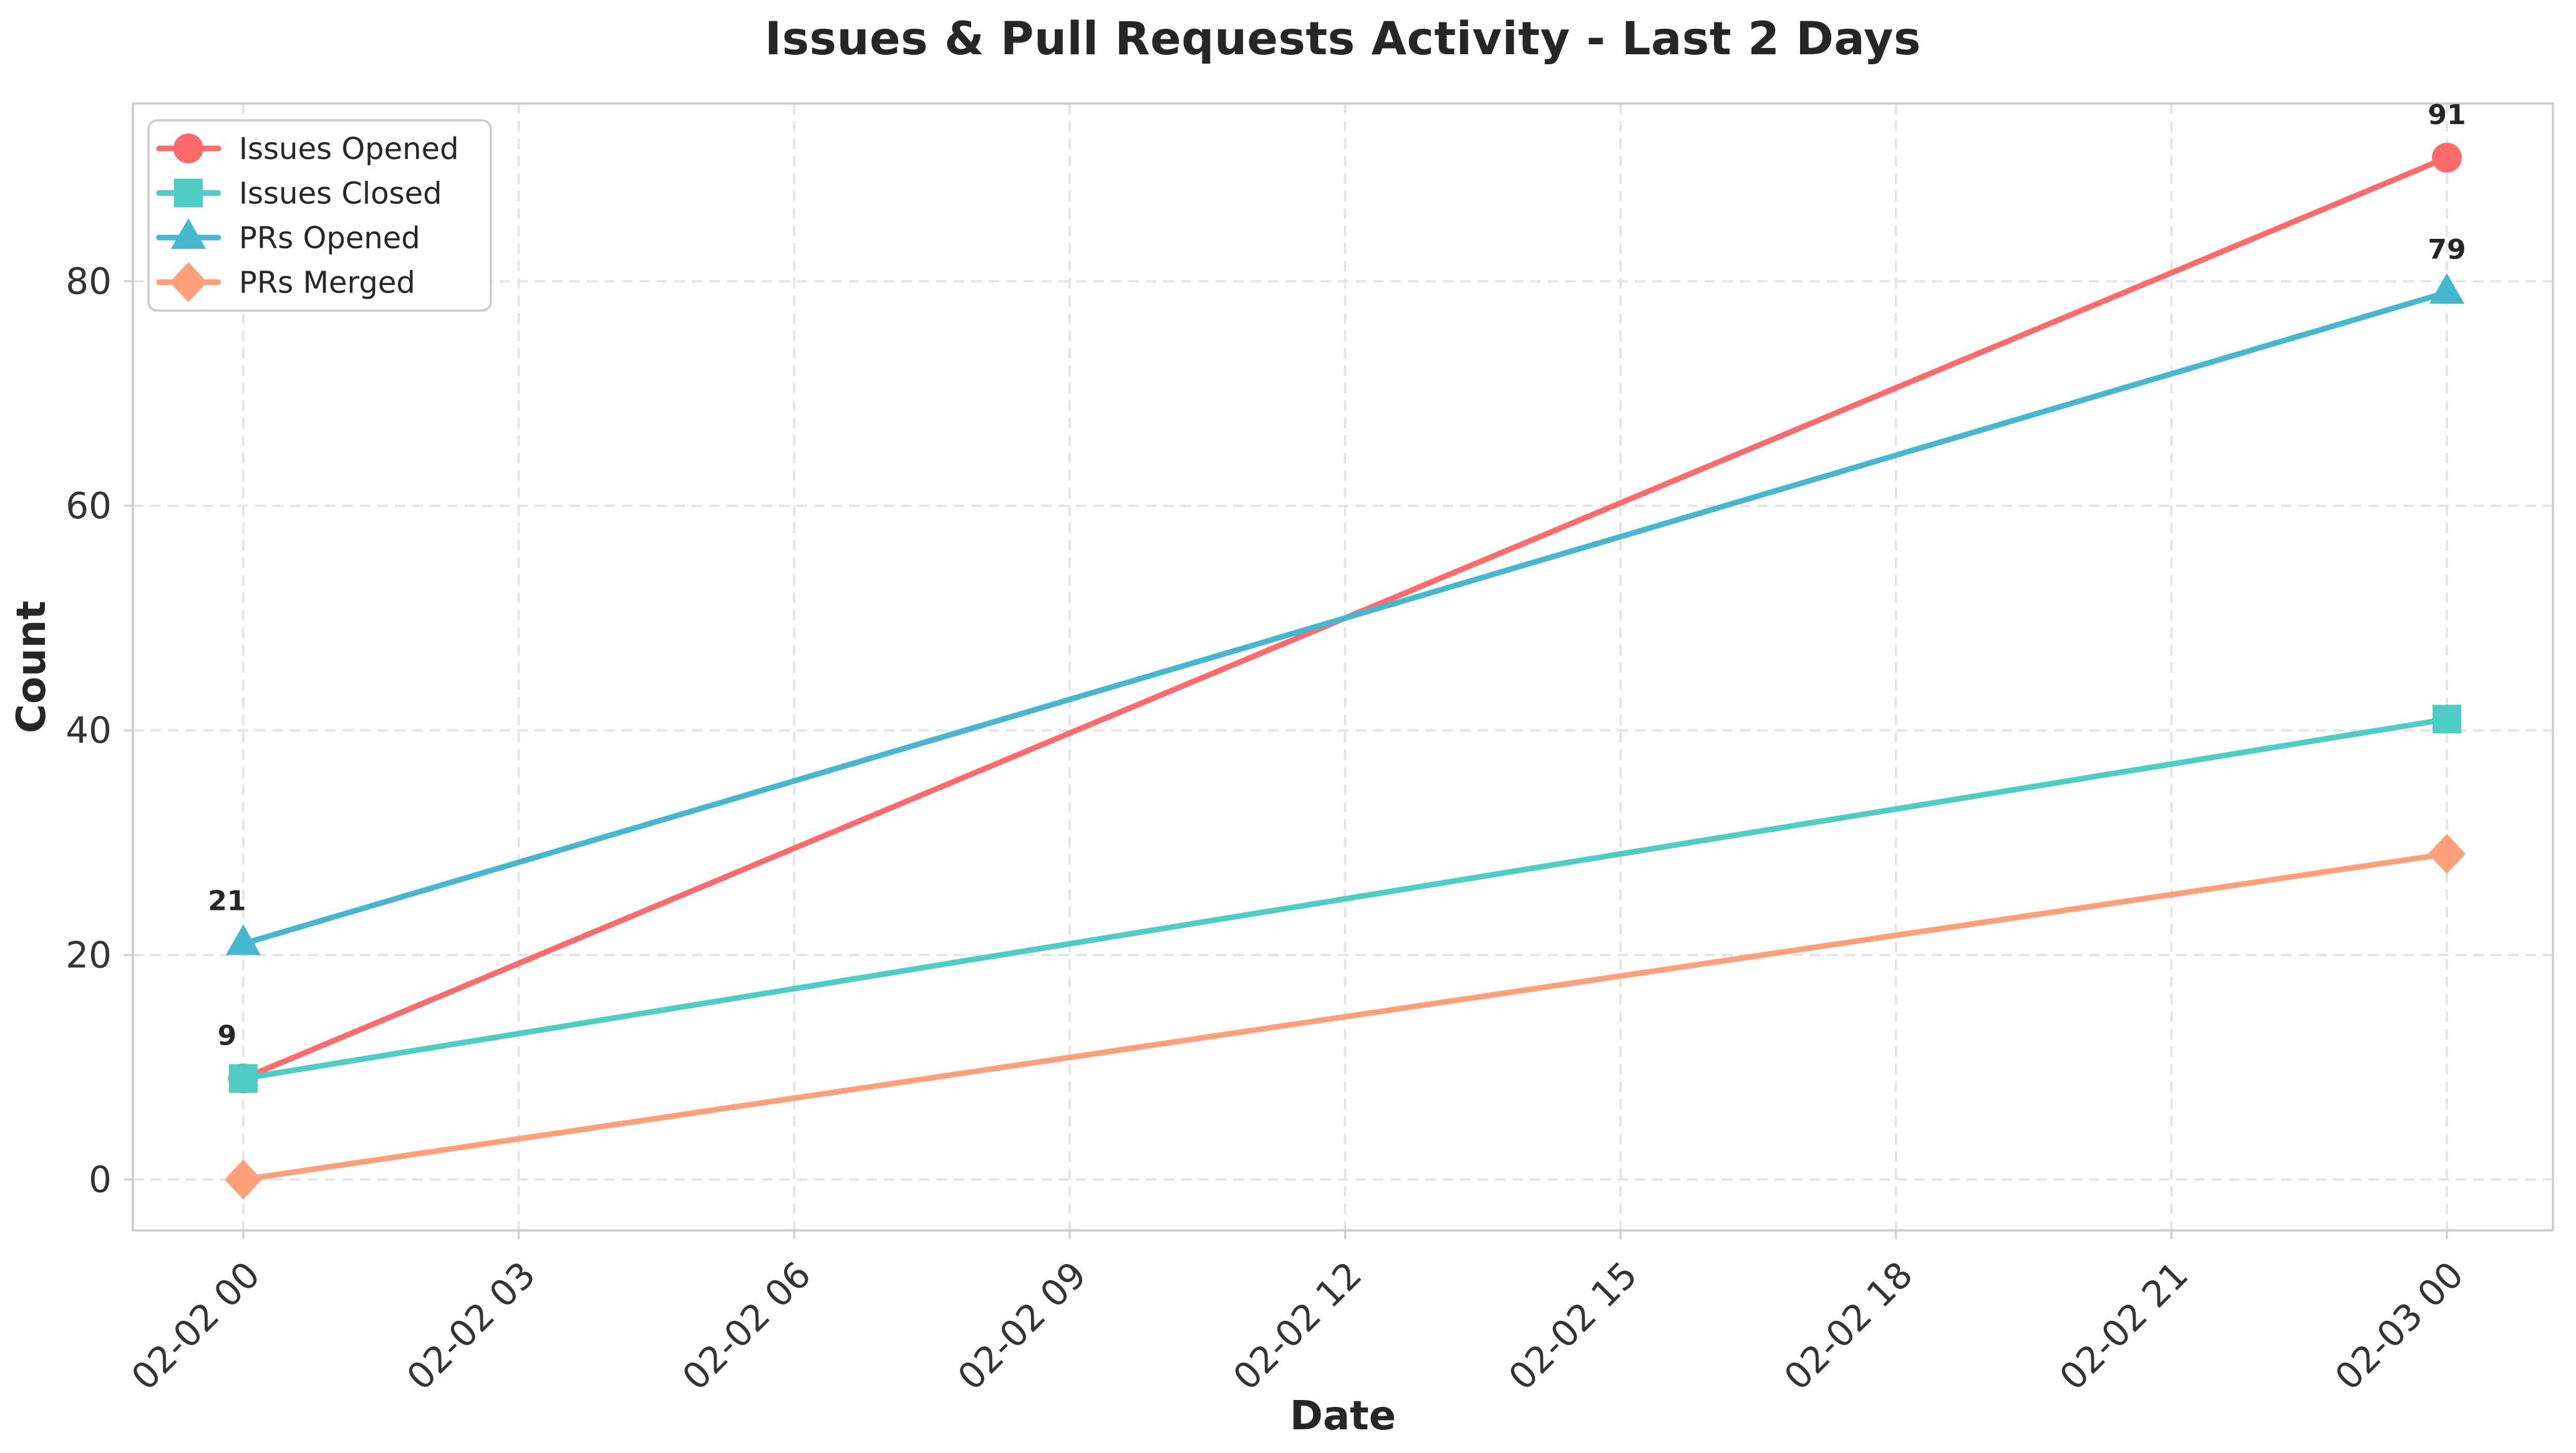  I want to click on x-axis-label: Date, so click(1343, 1416).